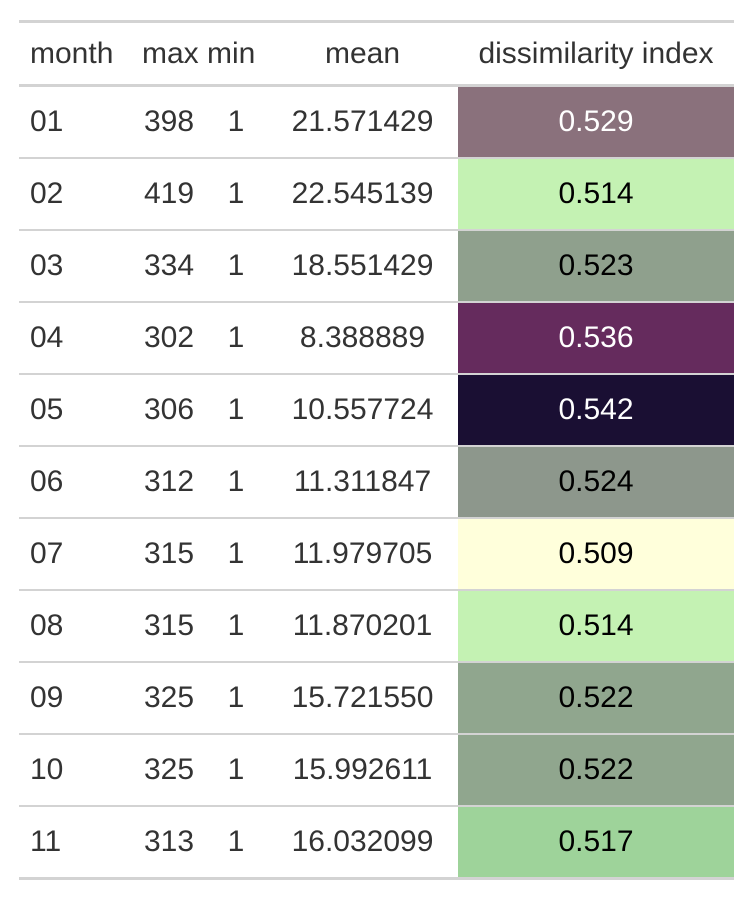 The image size is (754, 902). Describe the element at coordinates (362, 481) in the screenshot. I see `mean-cell: 11.311847` at that location.